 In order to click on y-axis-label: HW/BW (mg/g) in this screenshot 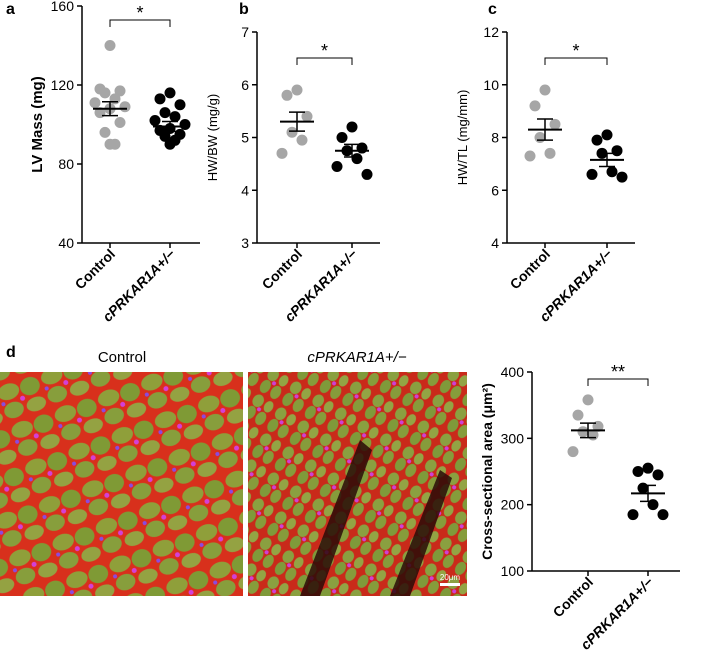, I will do `click(212, 137)`.